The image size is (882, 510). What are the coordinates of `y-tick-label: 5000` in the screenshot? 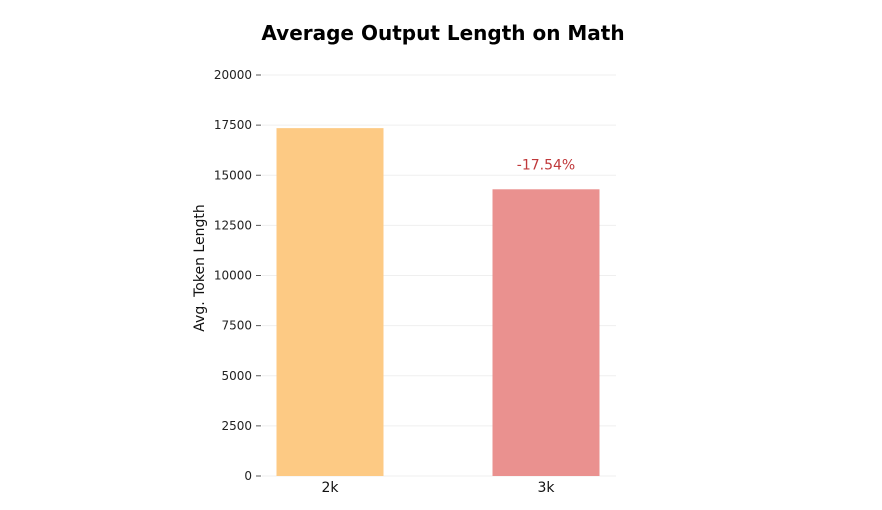 It's located at (236, 376).